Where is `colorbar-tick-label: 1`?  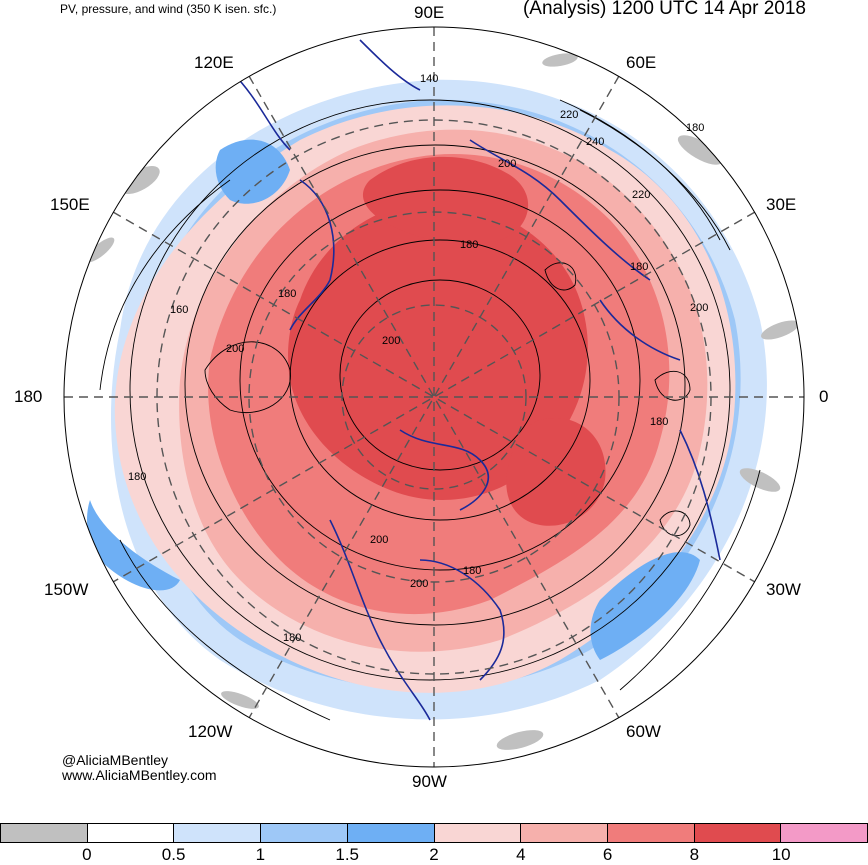 colorbar-tick-label: 1 is located at coordinates (260, 854).